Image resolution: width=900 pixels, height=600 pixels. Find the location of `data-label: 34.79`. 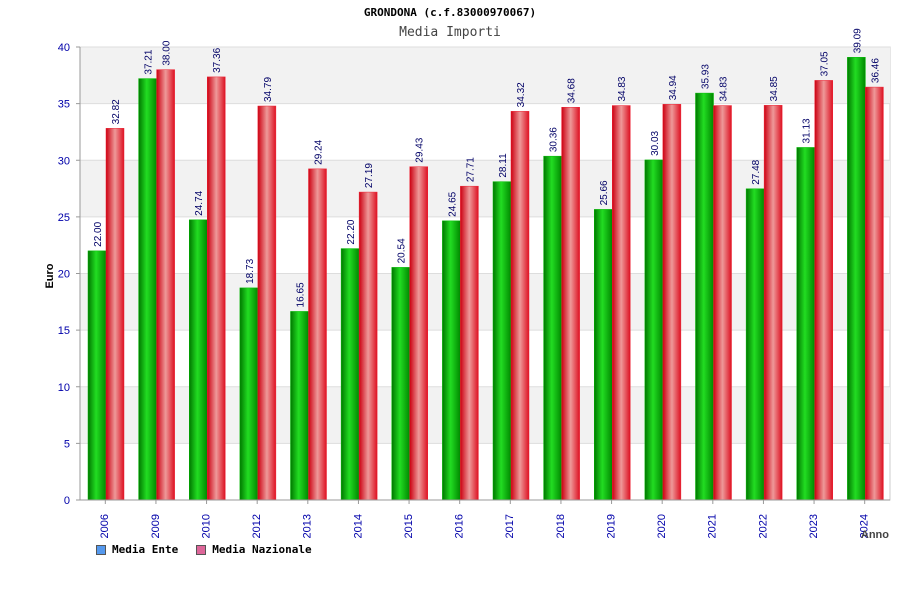

data-label: 34.79 is located at coordinates (268, 89).